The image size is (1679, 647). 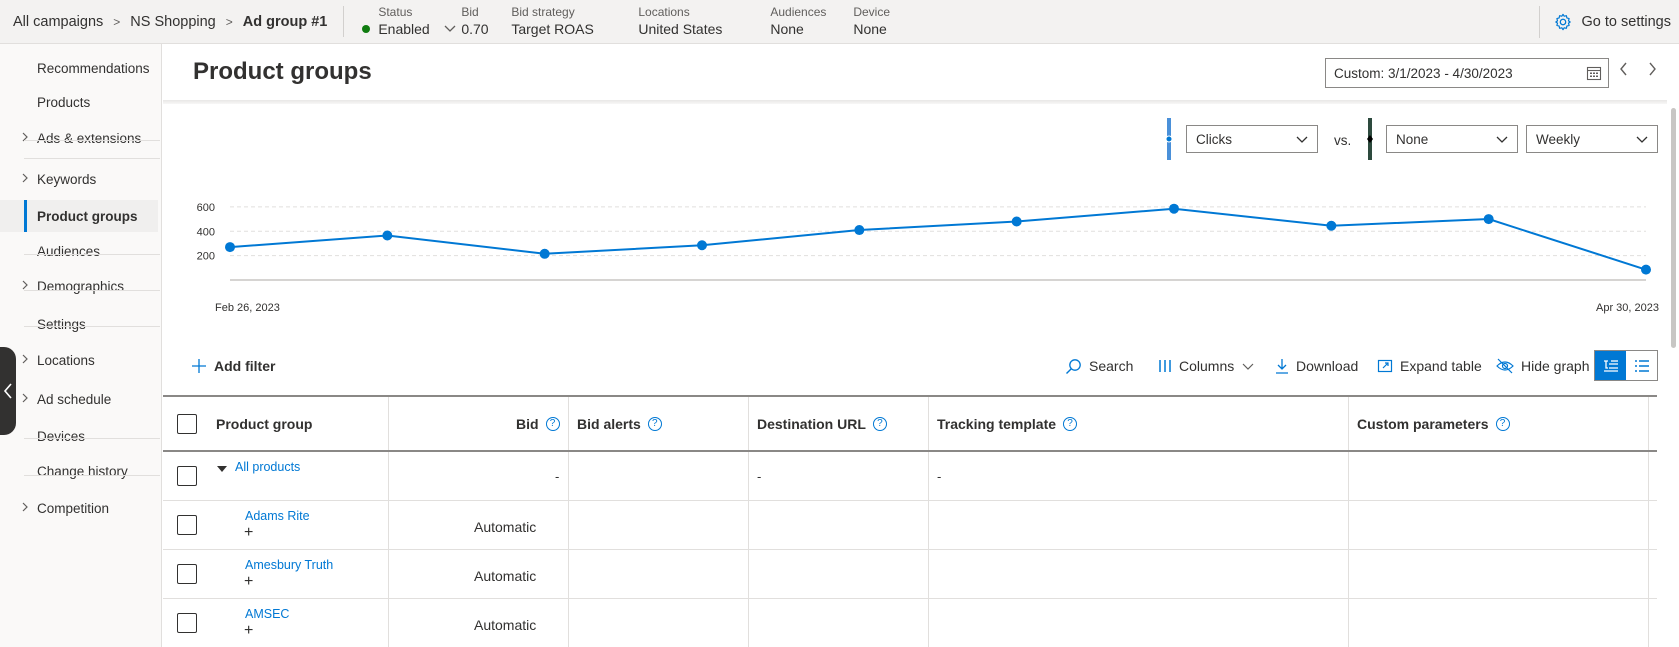 What do you see at coordinates (1608, 22) in the screenshot?
I see `go-to-settings-button: Go to settings` at bounding box center [1608, 22].